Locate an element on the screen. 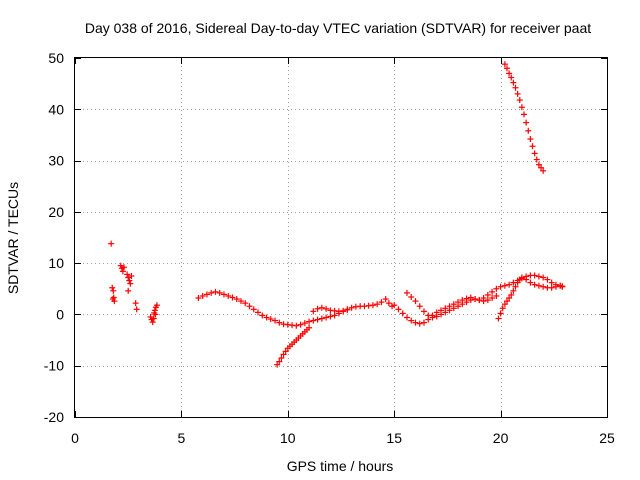  x-tick-label: 5 is located at coordinates (182, 438).